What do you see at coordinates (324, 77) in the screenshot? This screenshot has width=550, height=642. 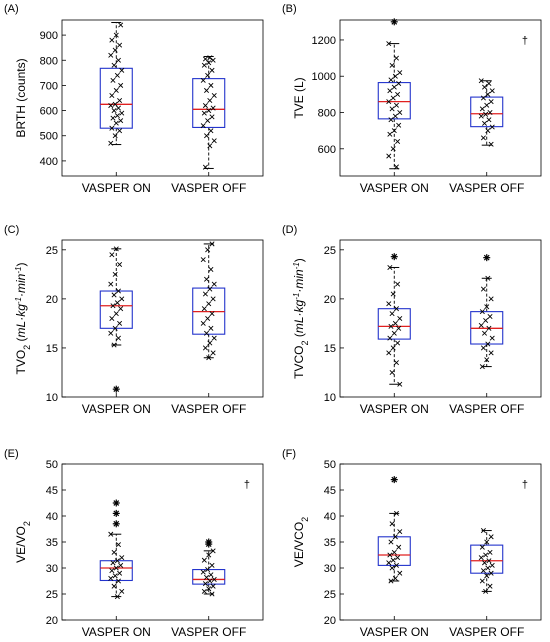 I see `y-tick-label: 1000` at bounding box center [324, 77].